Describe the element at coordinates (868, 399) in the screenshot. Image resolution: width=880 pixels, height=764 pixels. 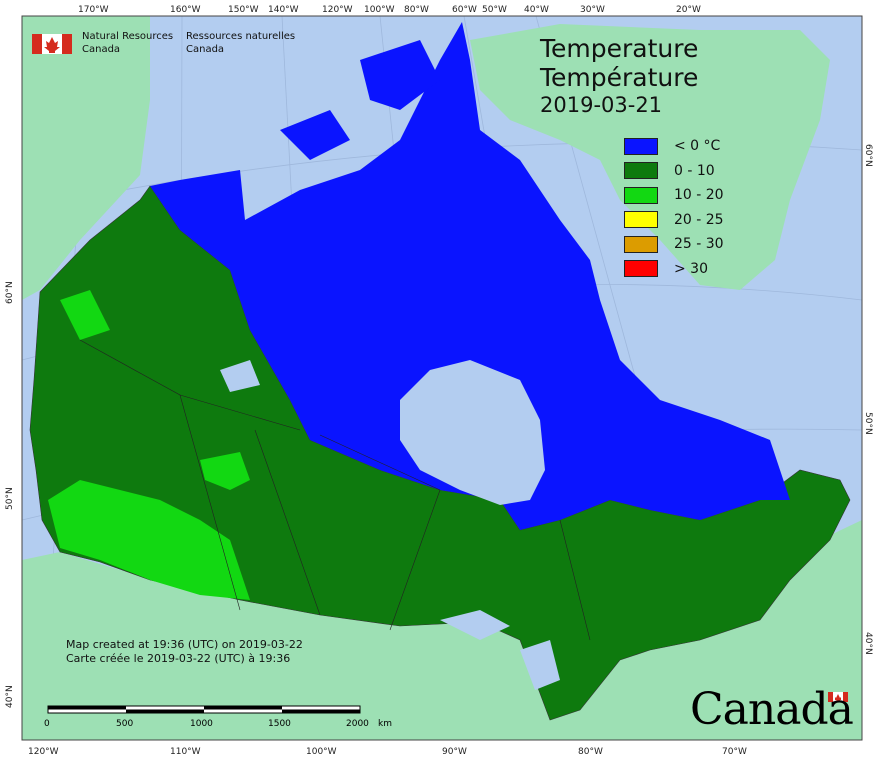
I see `graticule-right-labels: 60°N 50°N 40°N` at that location.